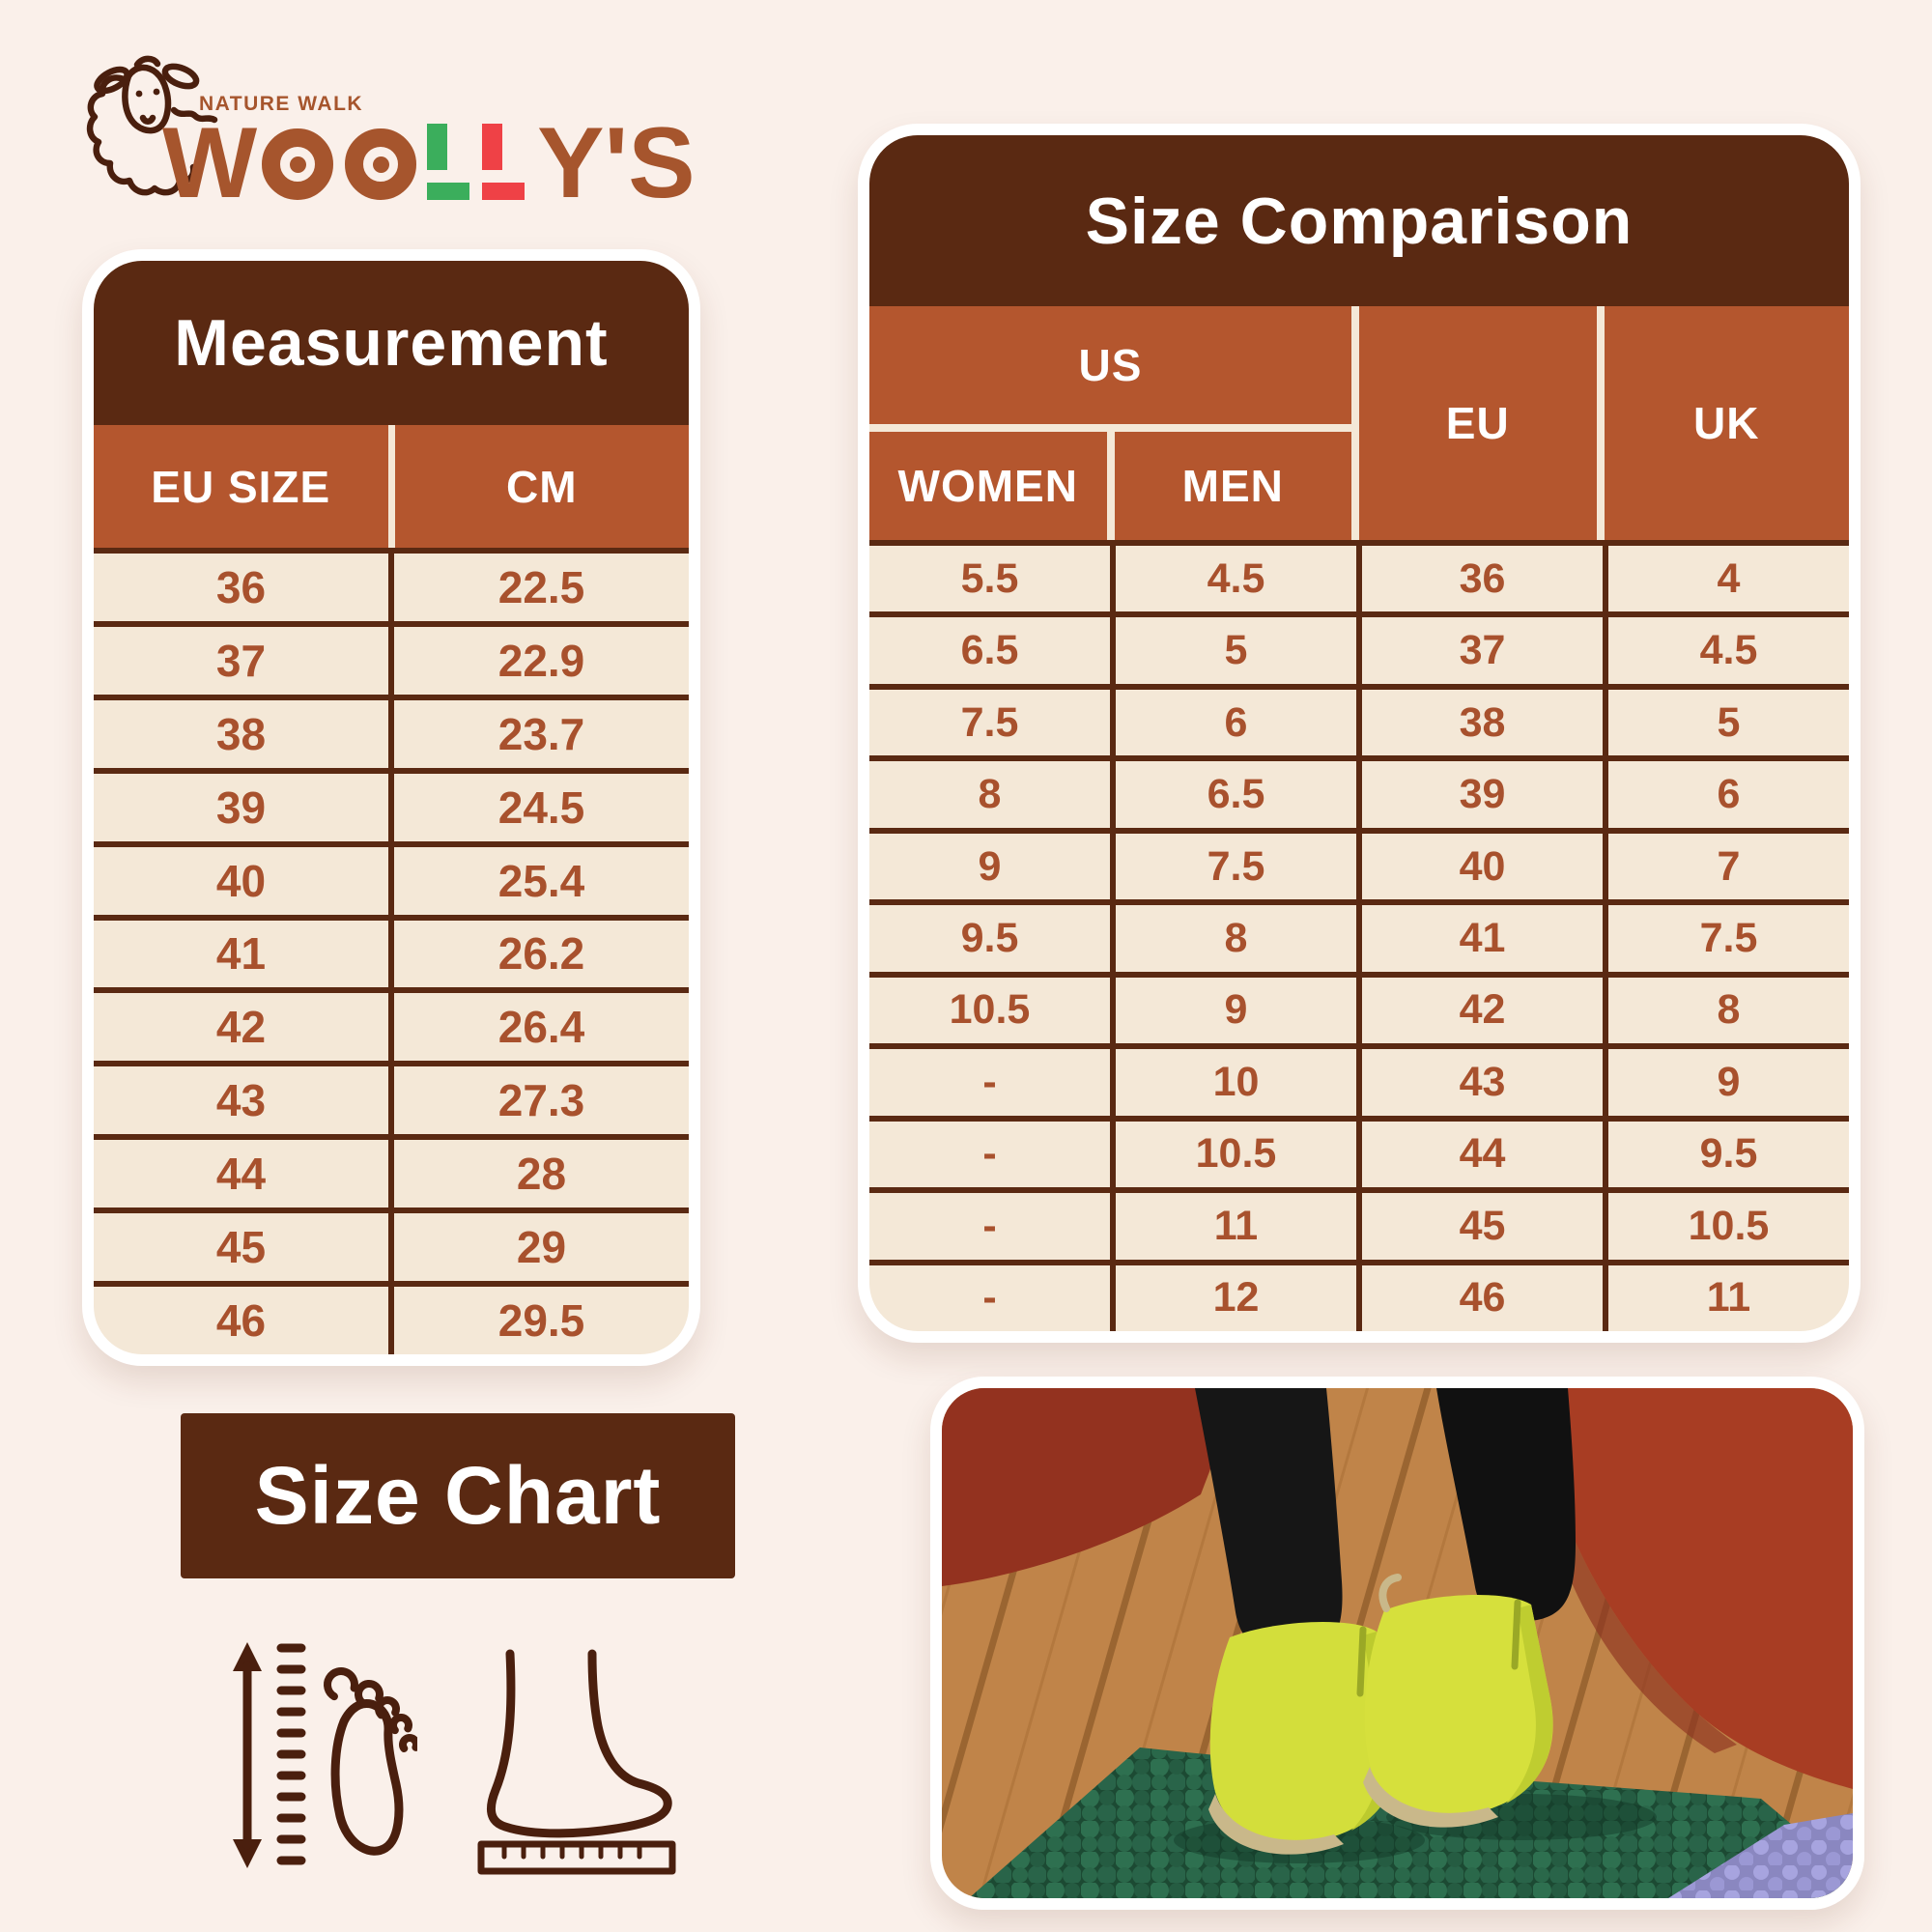 This screenshot has height=1932, width=1932. What do you see at coordinates (241, 1321) in the screenshot?
I see `table-cell: 46` at bounding box center [241, 1321].